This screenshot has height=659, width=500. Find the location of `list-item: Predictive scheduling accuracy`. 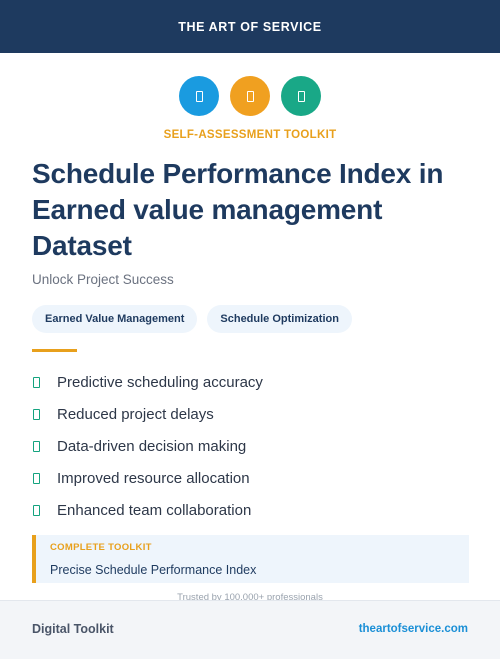

list-item: Predictive scheduling accuracy is located at coordinates (252, 382).